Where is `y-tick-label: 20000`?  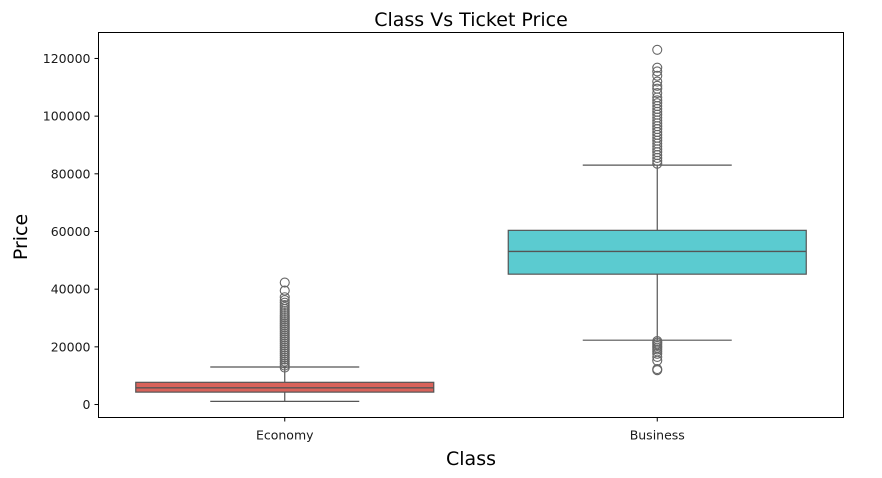
y-tick-label: 20000 is located at coordinates (71, 346).